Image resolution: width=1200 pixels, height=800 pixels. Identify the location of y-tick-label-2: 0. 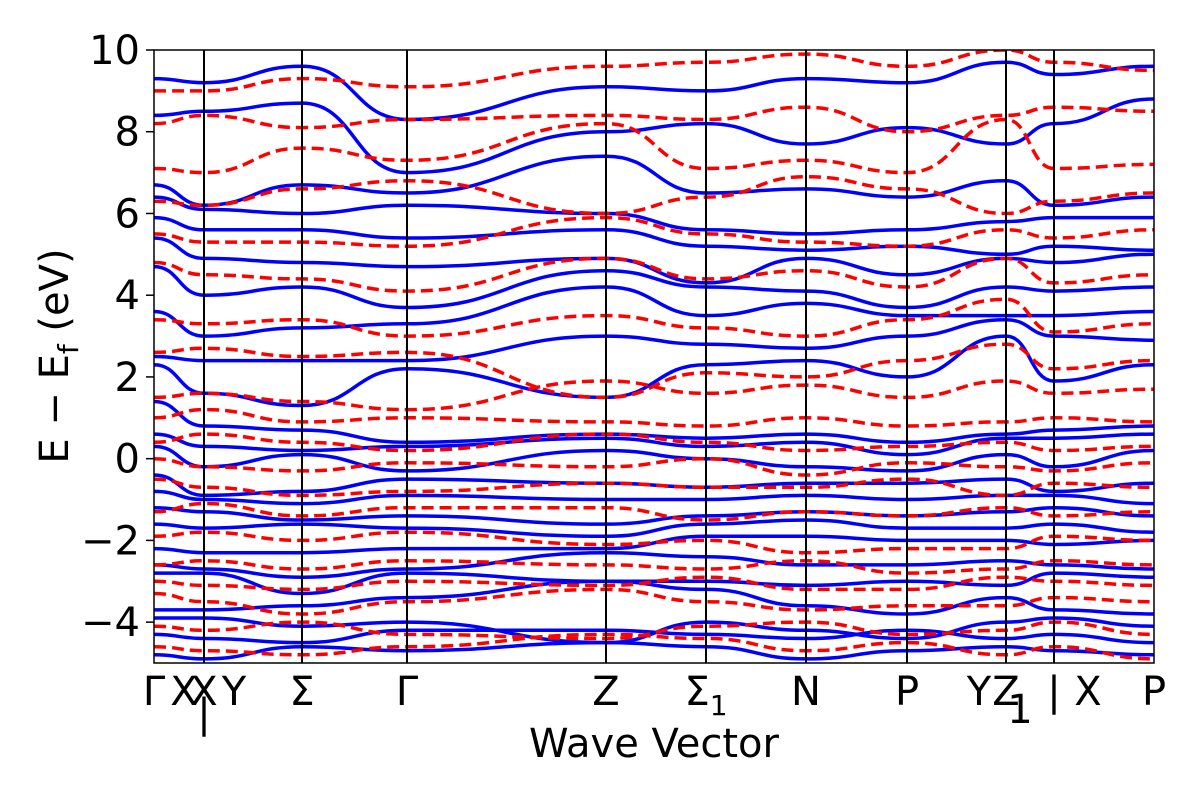
(127, 460).